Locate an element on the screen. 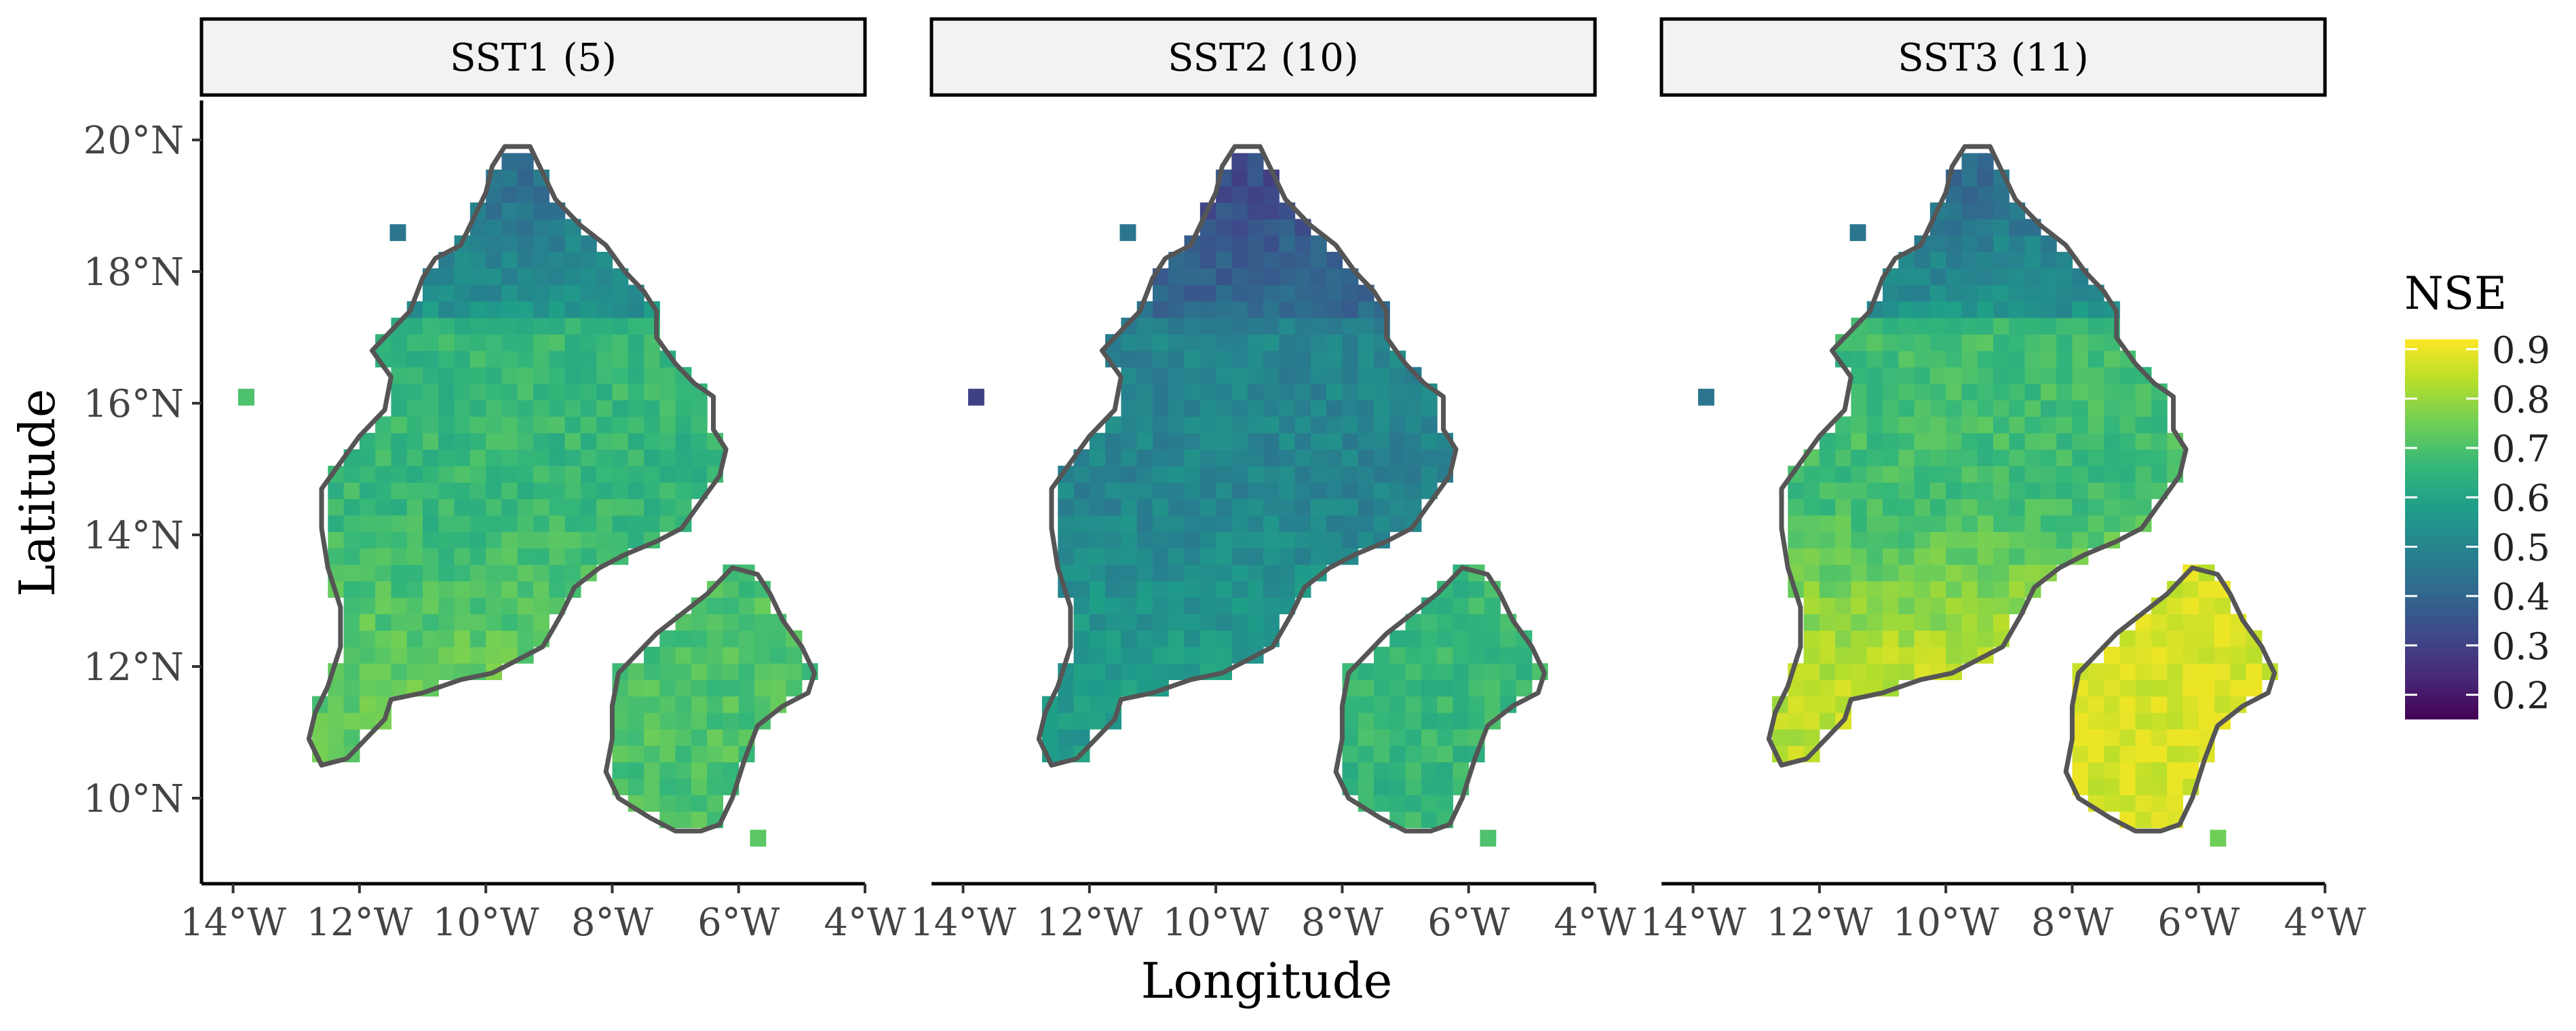 The width and height of the screenshot is (2576, 1031). x-tick-label: 10°W is located at coordinates (1216, 923).